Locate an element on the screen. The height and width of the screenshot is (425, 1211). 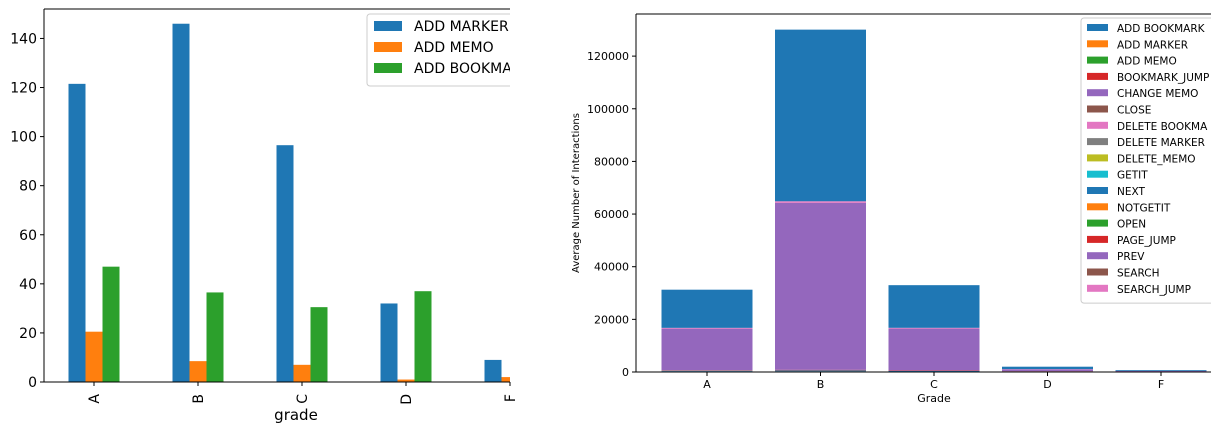
legend-label: PREV is located at coordinates (1131, 257).